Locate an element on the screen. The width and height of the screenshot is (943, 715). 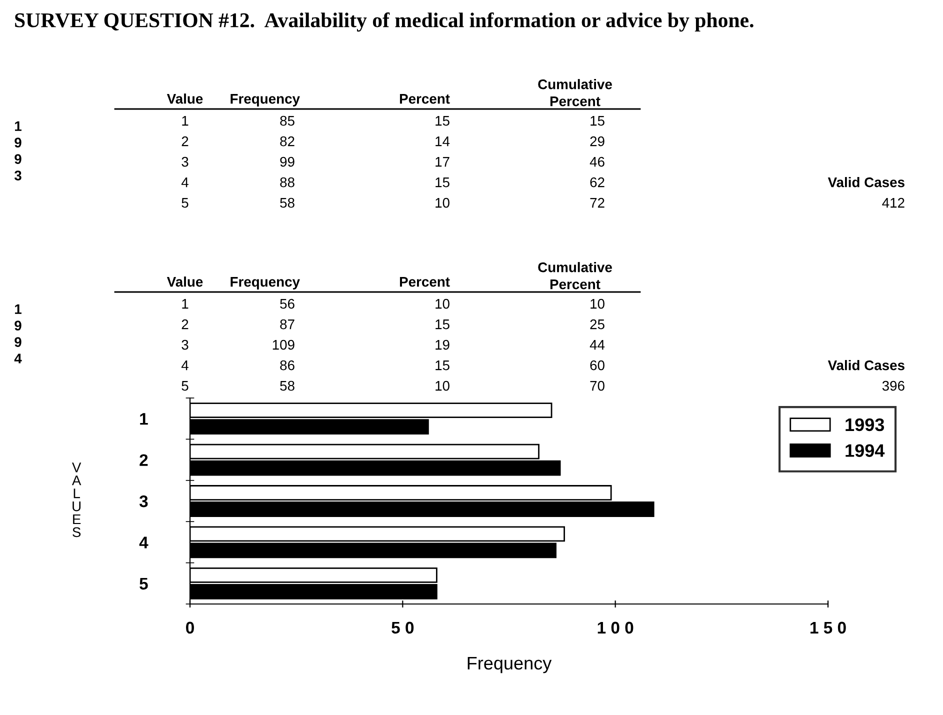
text: 86 is located at coordinates (287, 365).